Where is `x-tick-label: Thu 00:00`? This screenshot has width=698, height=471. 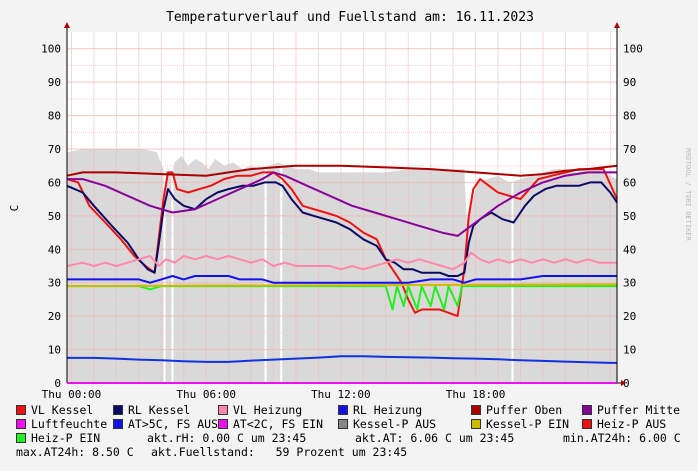 x-tick-label: Thu 00:00 is located at coordinates (72, 394).